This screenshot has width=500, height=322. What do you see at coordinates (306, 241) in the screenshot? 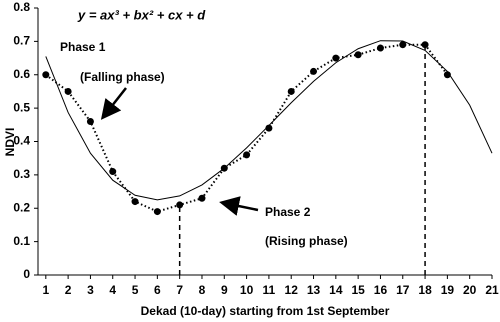
I see `annotation: (Rising phase)` at bounding box center [306, 241].